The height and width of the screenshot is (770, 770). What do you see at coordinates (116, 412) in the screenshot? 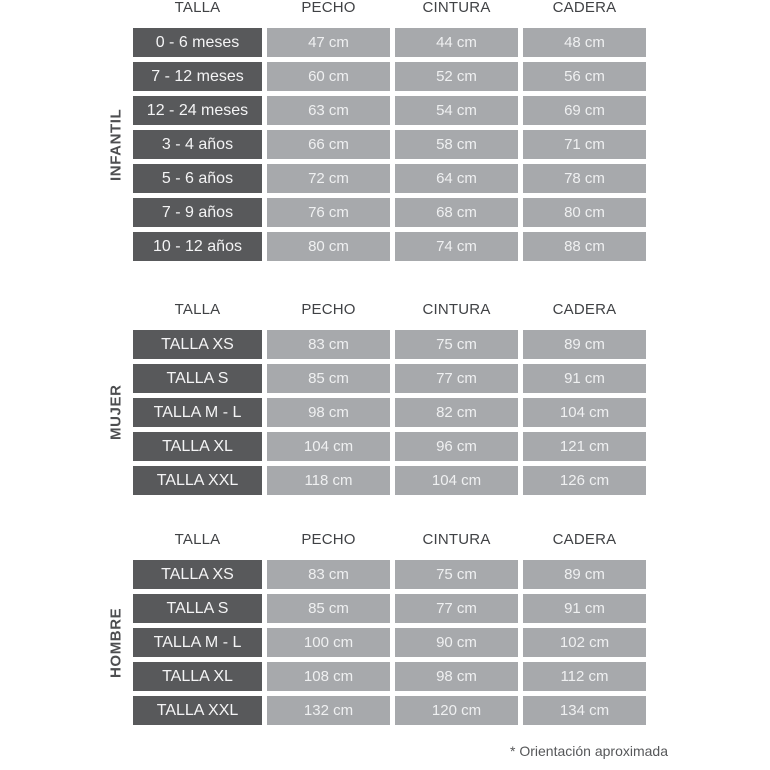
I see `section-category-label: MUJER` at bounding box center [116, 412].